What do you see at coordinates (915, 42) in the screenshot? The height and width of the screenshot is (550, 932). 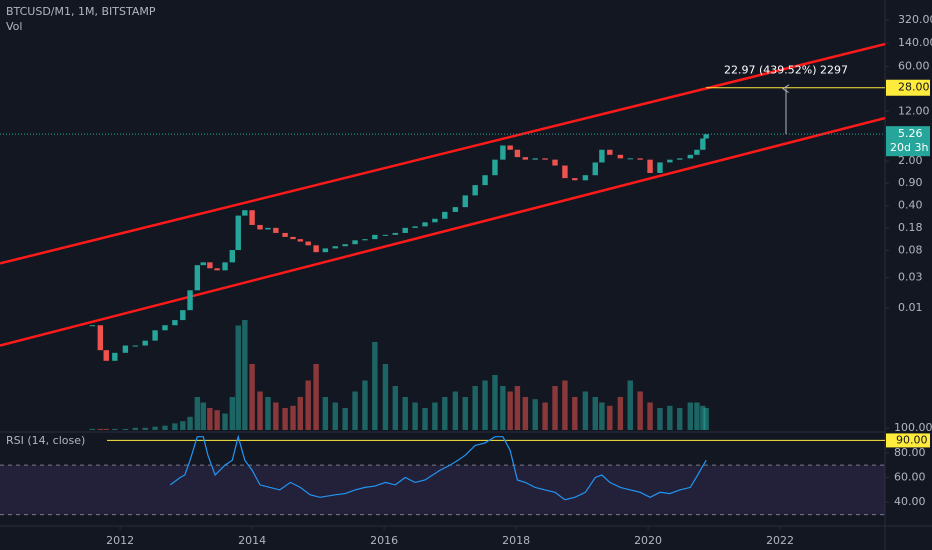 I see `y-tick-label: 140.00` at bounding box center [915, 42].